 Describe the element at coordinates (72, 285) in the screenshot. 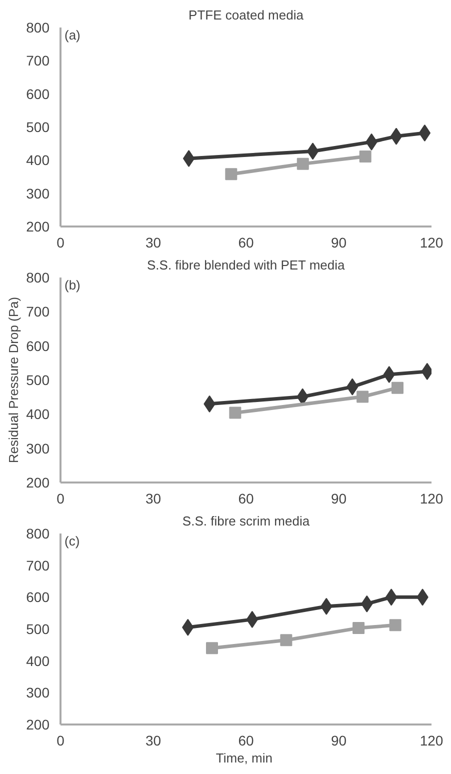

I see `annotation: (b)` at that location.